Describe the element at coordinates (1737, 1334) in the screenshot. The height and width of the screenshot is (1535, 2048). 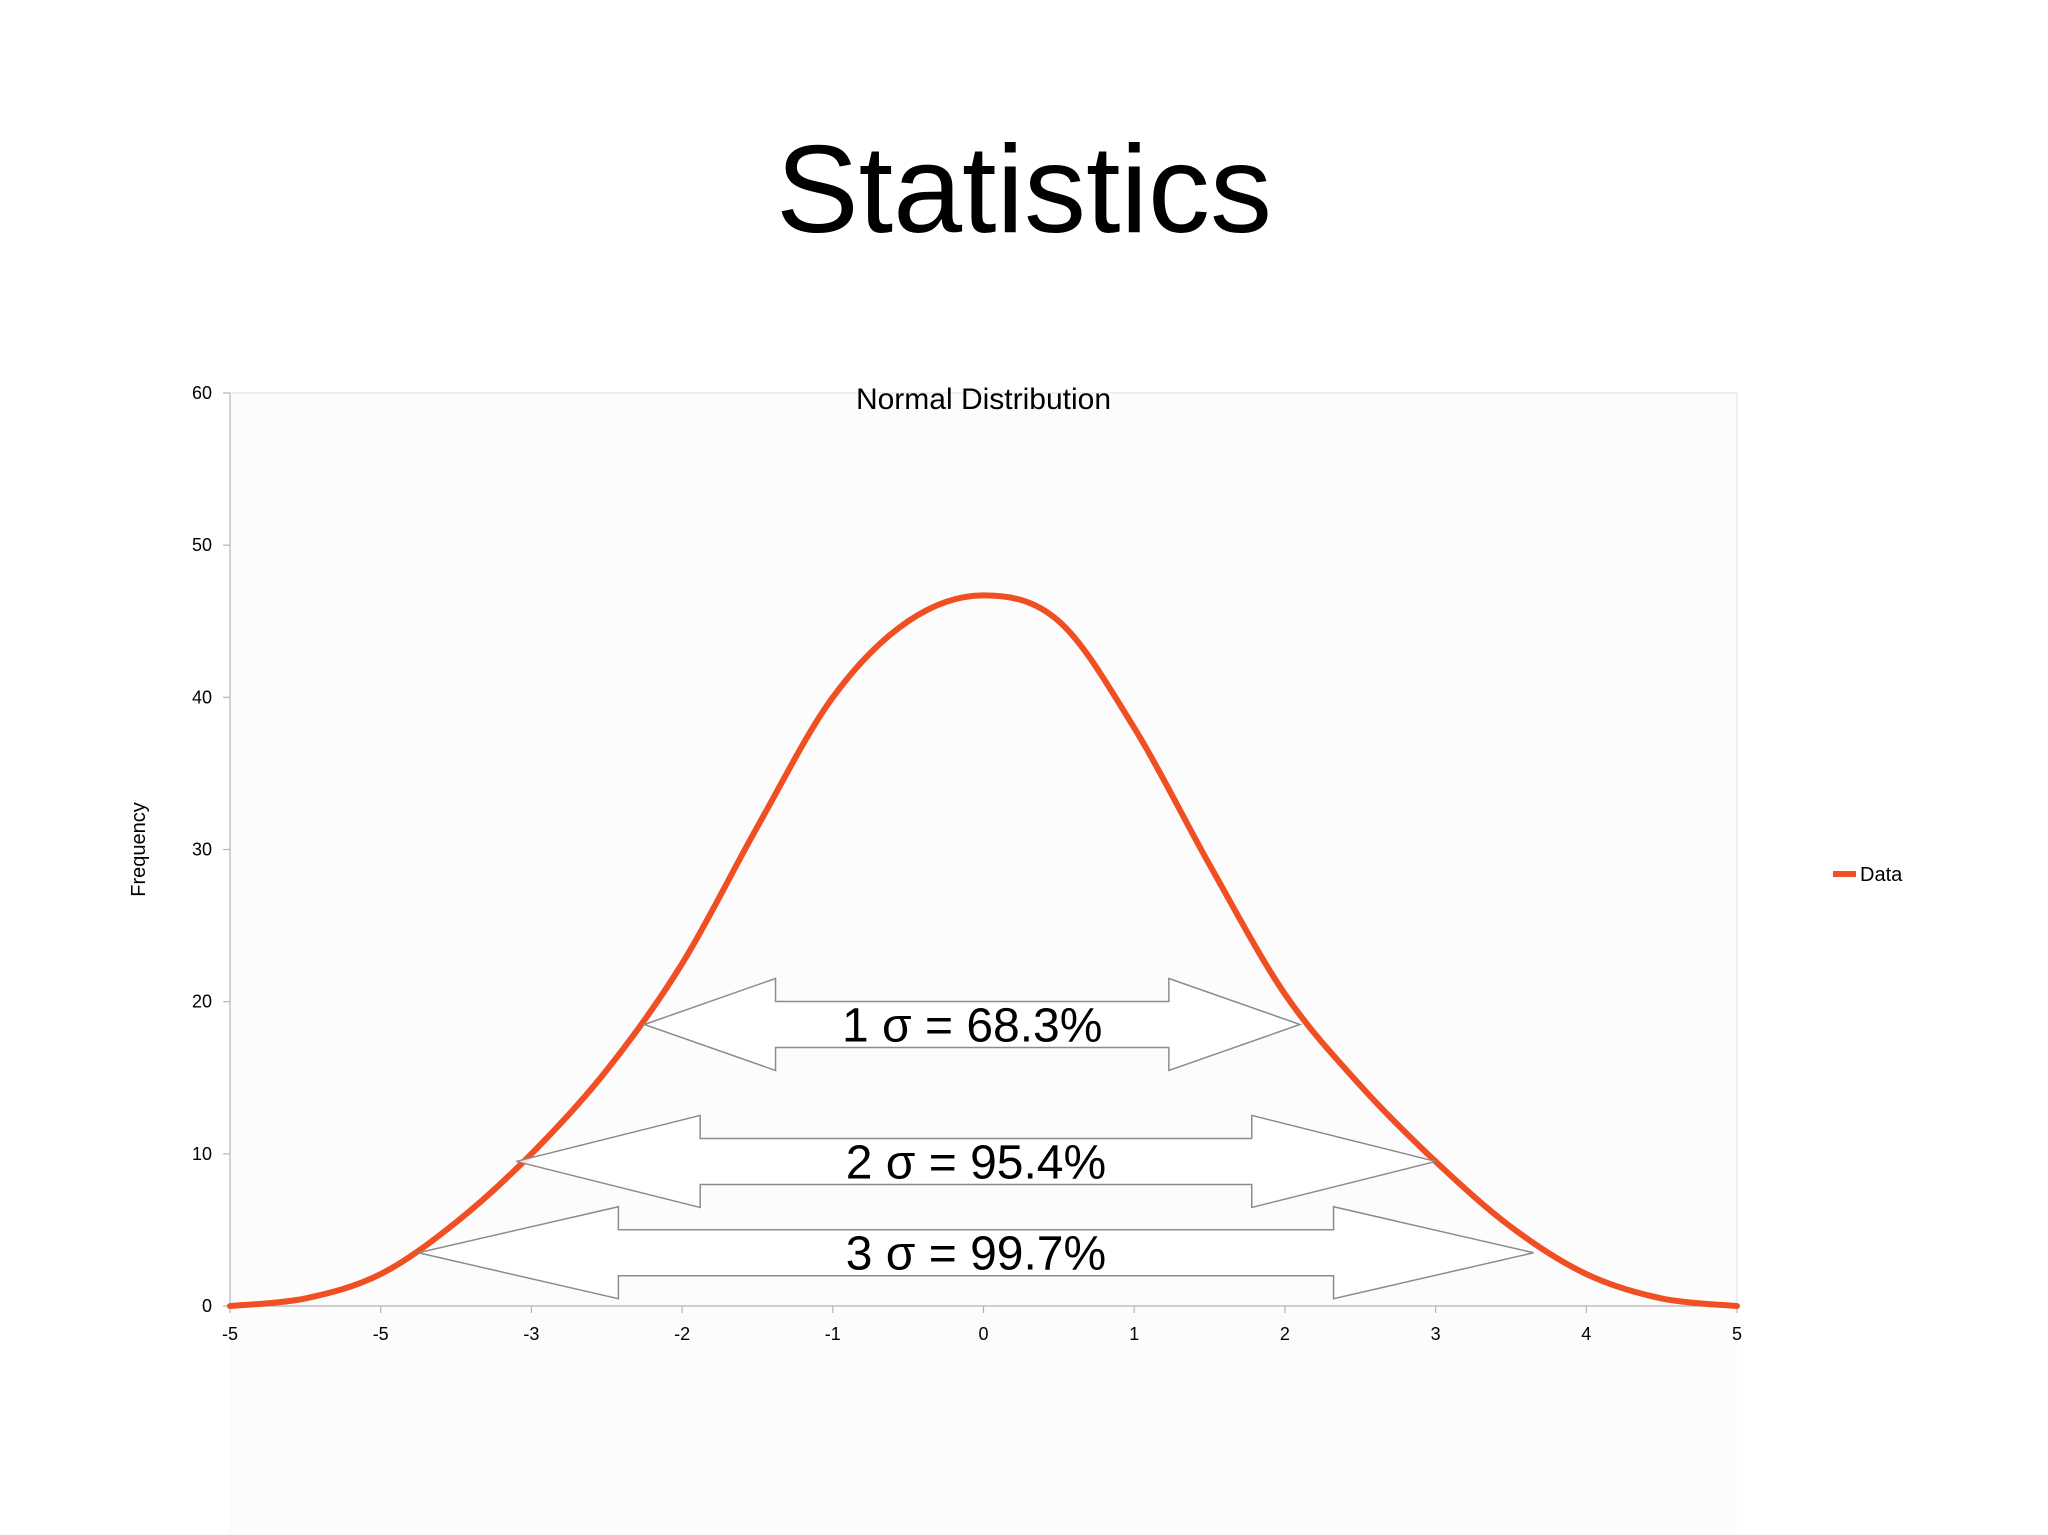
I see `x-tick-label: 5` at that location.